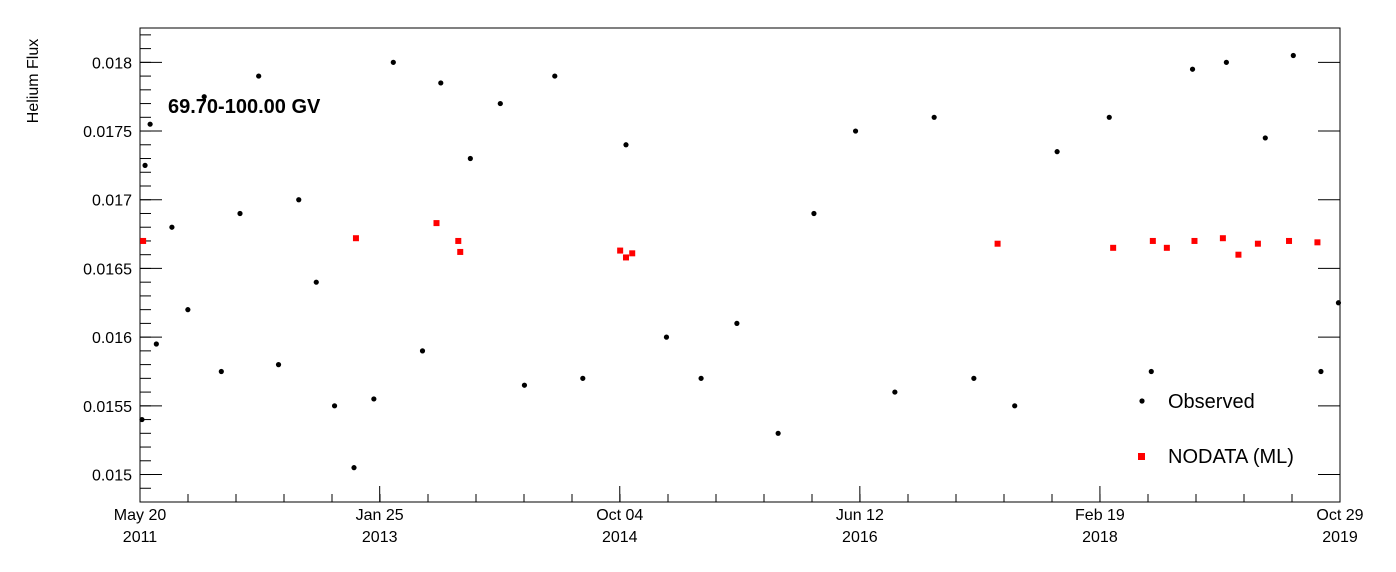  Describe the element at coordinates (1211, 402) in the screenshot. I see `legend-observed-label: Observed` at that location.